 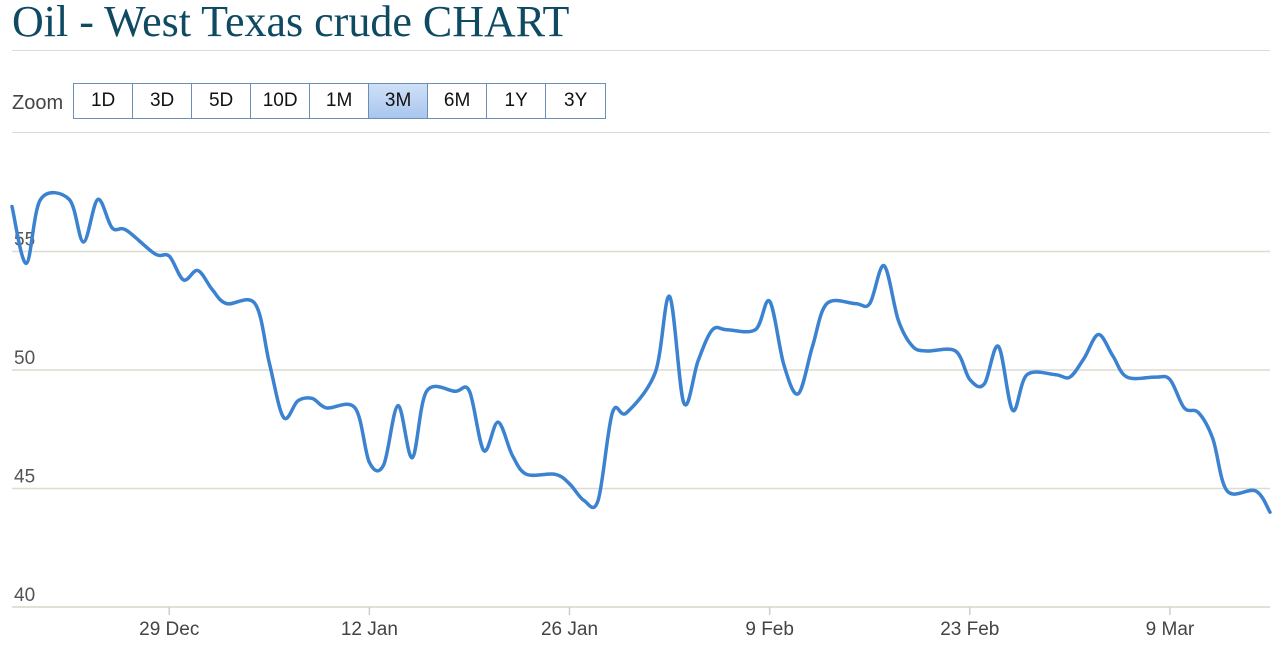 I want to click on zoom-3m-button: 3M, so click(x=399, y=101).